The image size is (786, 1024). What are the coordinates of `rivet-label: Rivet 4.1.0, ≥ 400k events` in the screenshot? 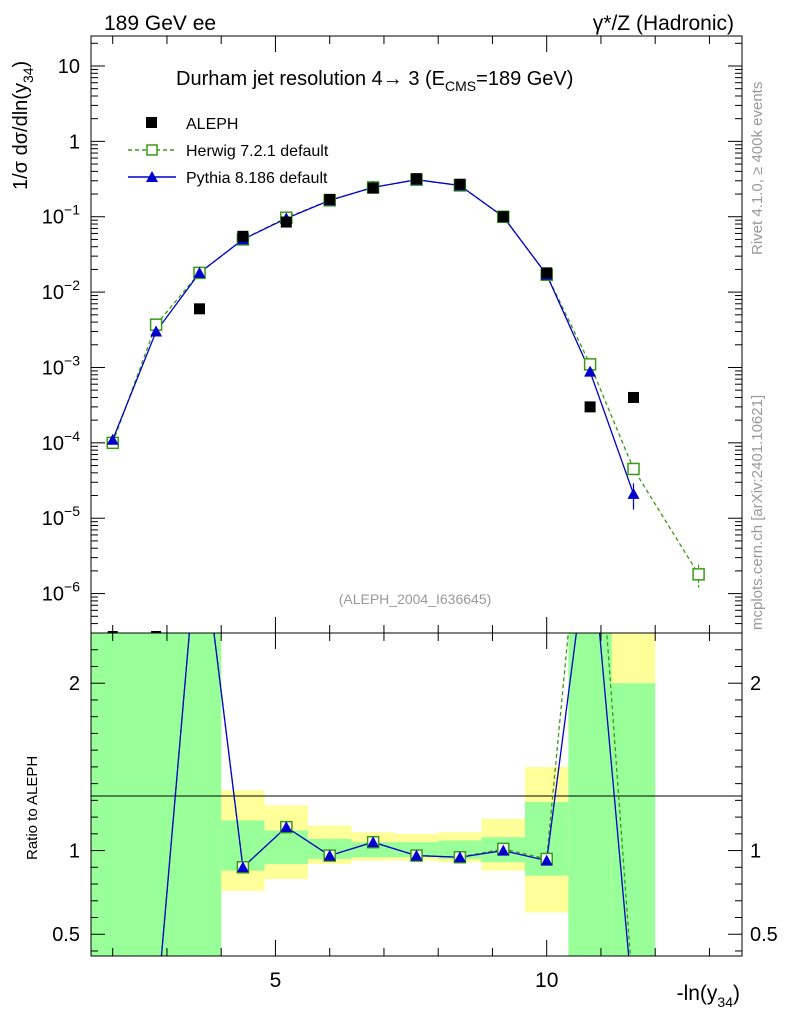 It's located at (757, 168).